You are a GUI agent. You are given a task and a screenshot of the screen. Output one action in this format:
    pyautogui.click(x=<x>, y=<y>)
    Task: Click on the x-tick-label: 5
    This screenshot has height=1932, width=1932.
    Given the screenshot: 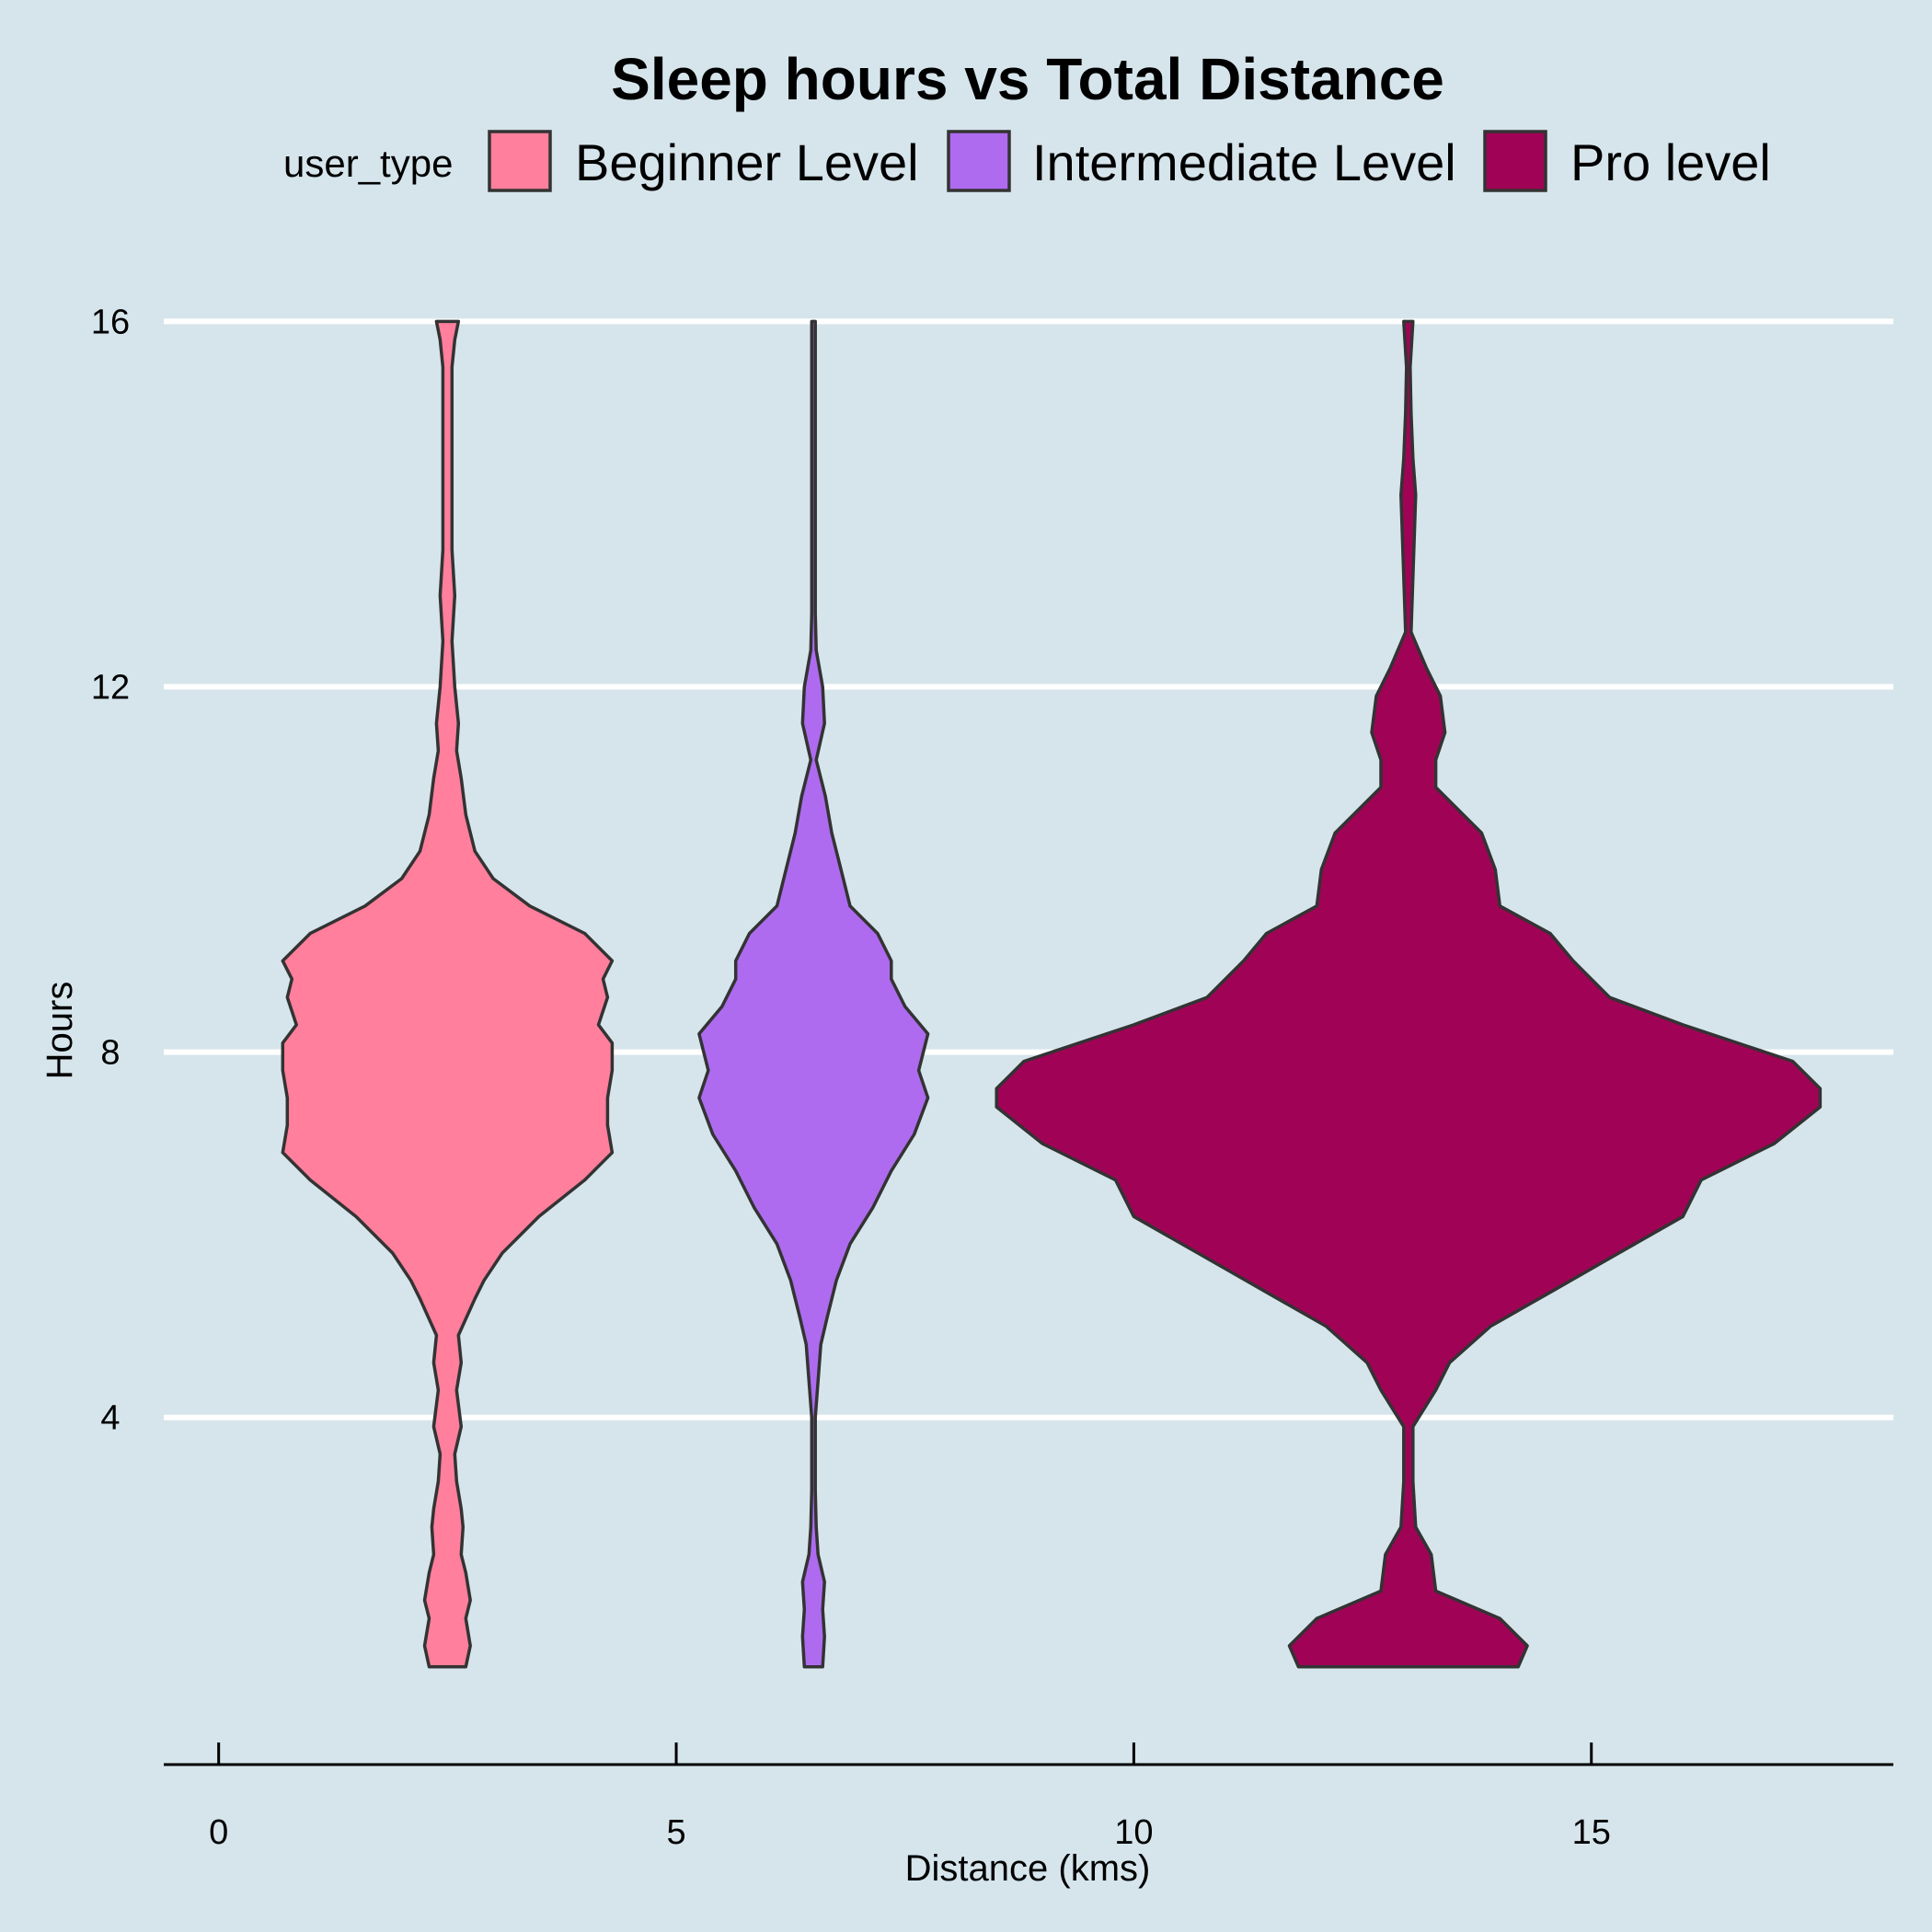 What is the action you would take?
    pyautogui.click(x=675, y=1832)
    